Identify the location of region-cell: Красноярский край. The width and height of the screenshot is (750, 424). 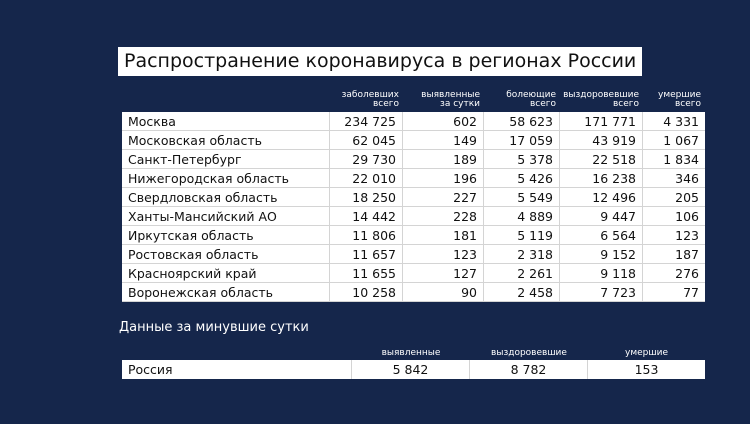
(226, 273).